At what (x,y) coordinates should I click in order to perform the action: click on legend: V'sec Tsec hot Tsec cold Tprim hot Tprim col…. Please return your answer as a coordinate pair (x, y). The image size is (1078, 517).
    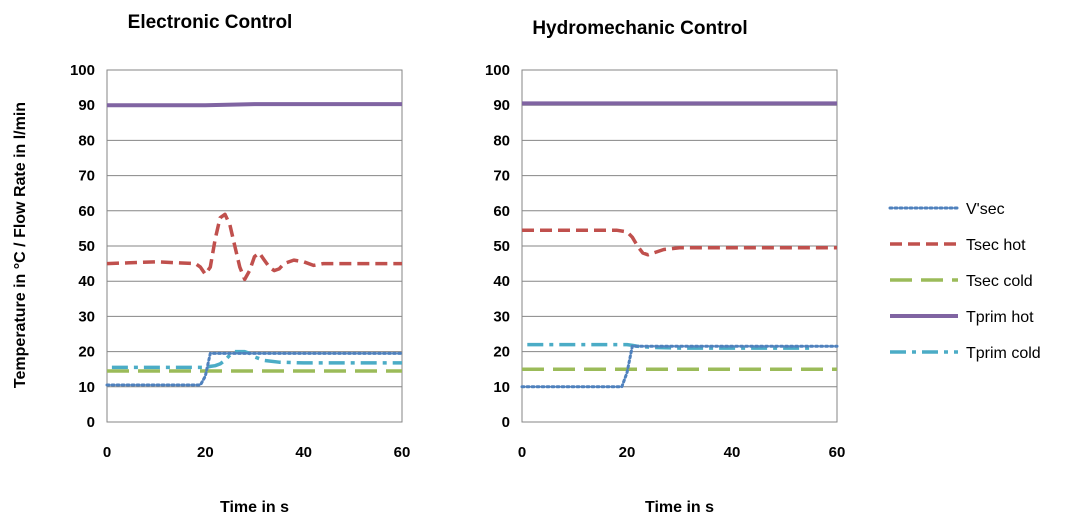
    Looking at the image, I should click on (964, 281).